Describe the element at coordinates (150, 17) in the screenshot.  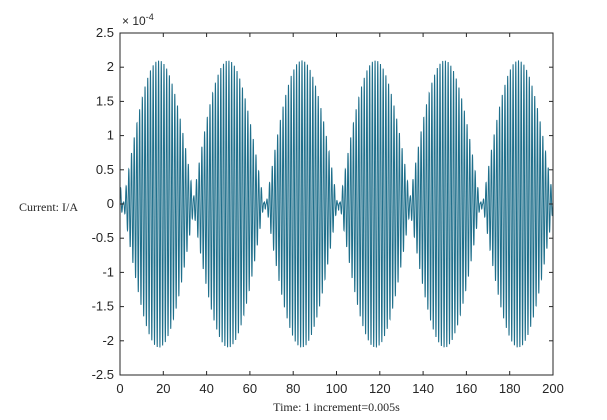
I see `y-exponent-power: -4` at that location.